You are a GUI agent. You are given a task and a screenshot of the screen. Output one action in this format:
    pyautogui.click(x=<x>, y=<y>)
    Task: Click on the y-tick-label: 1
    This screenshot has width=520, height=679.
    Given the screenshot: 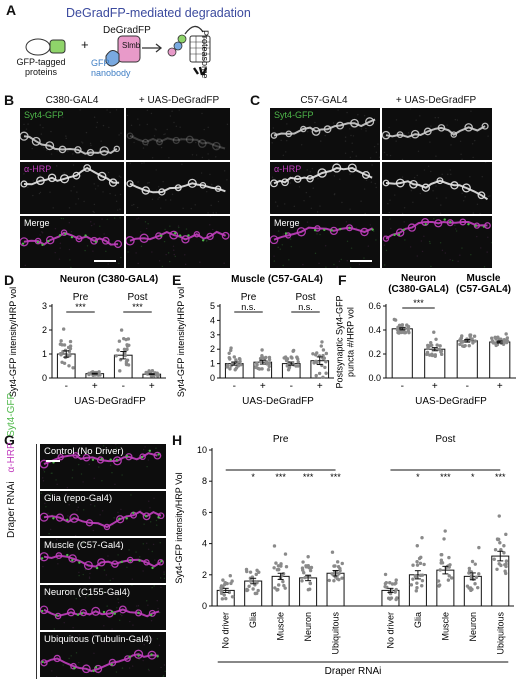 What is the action you would take?
    pyautogui.click(x=44, y=354)
    